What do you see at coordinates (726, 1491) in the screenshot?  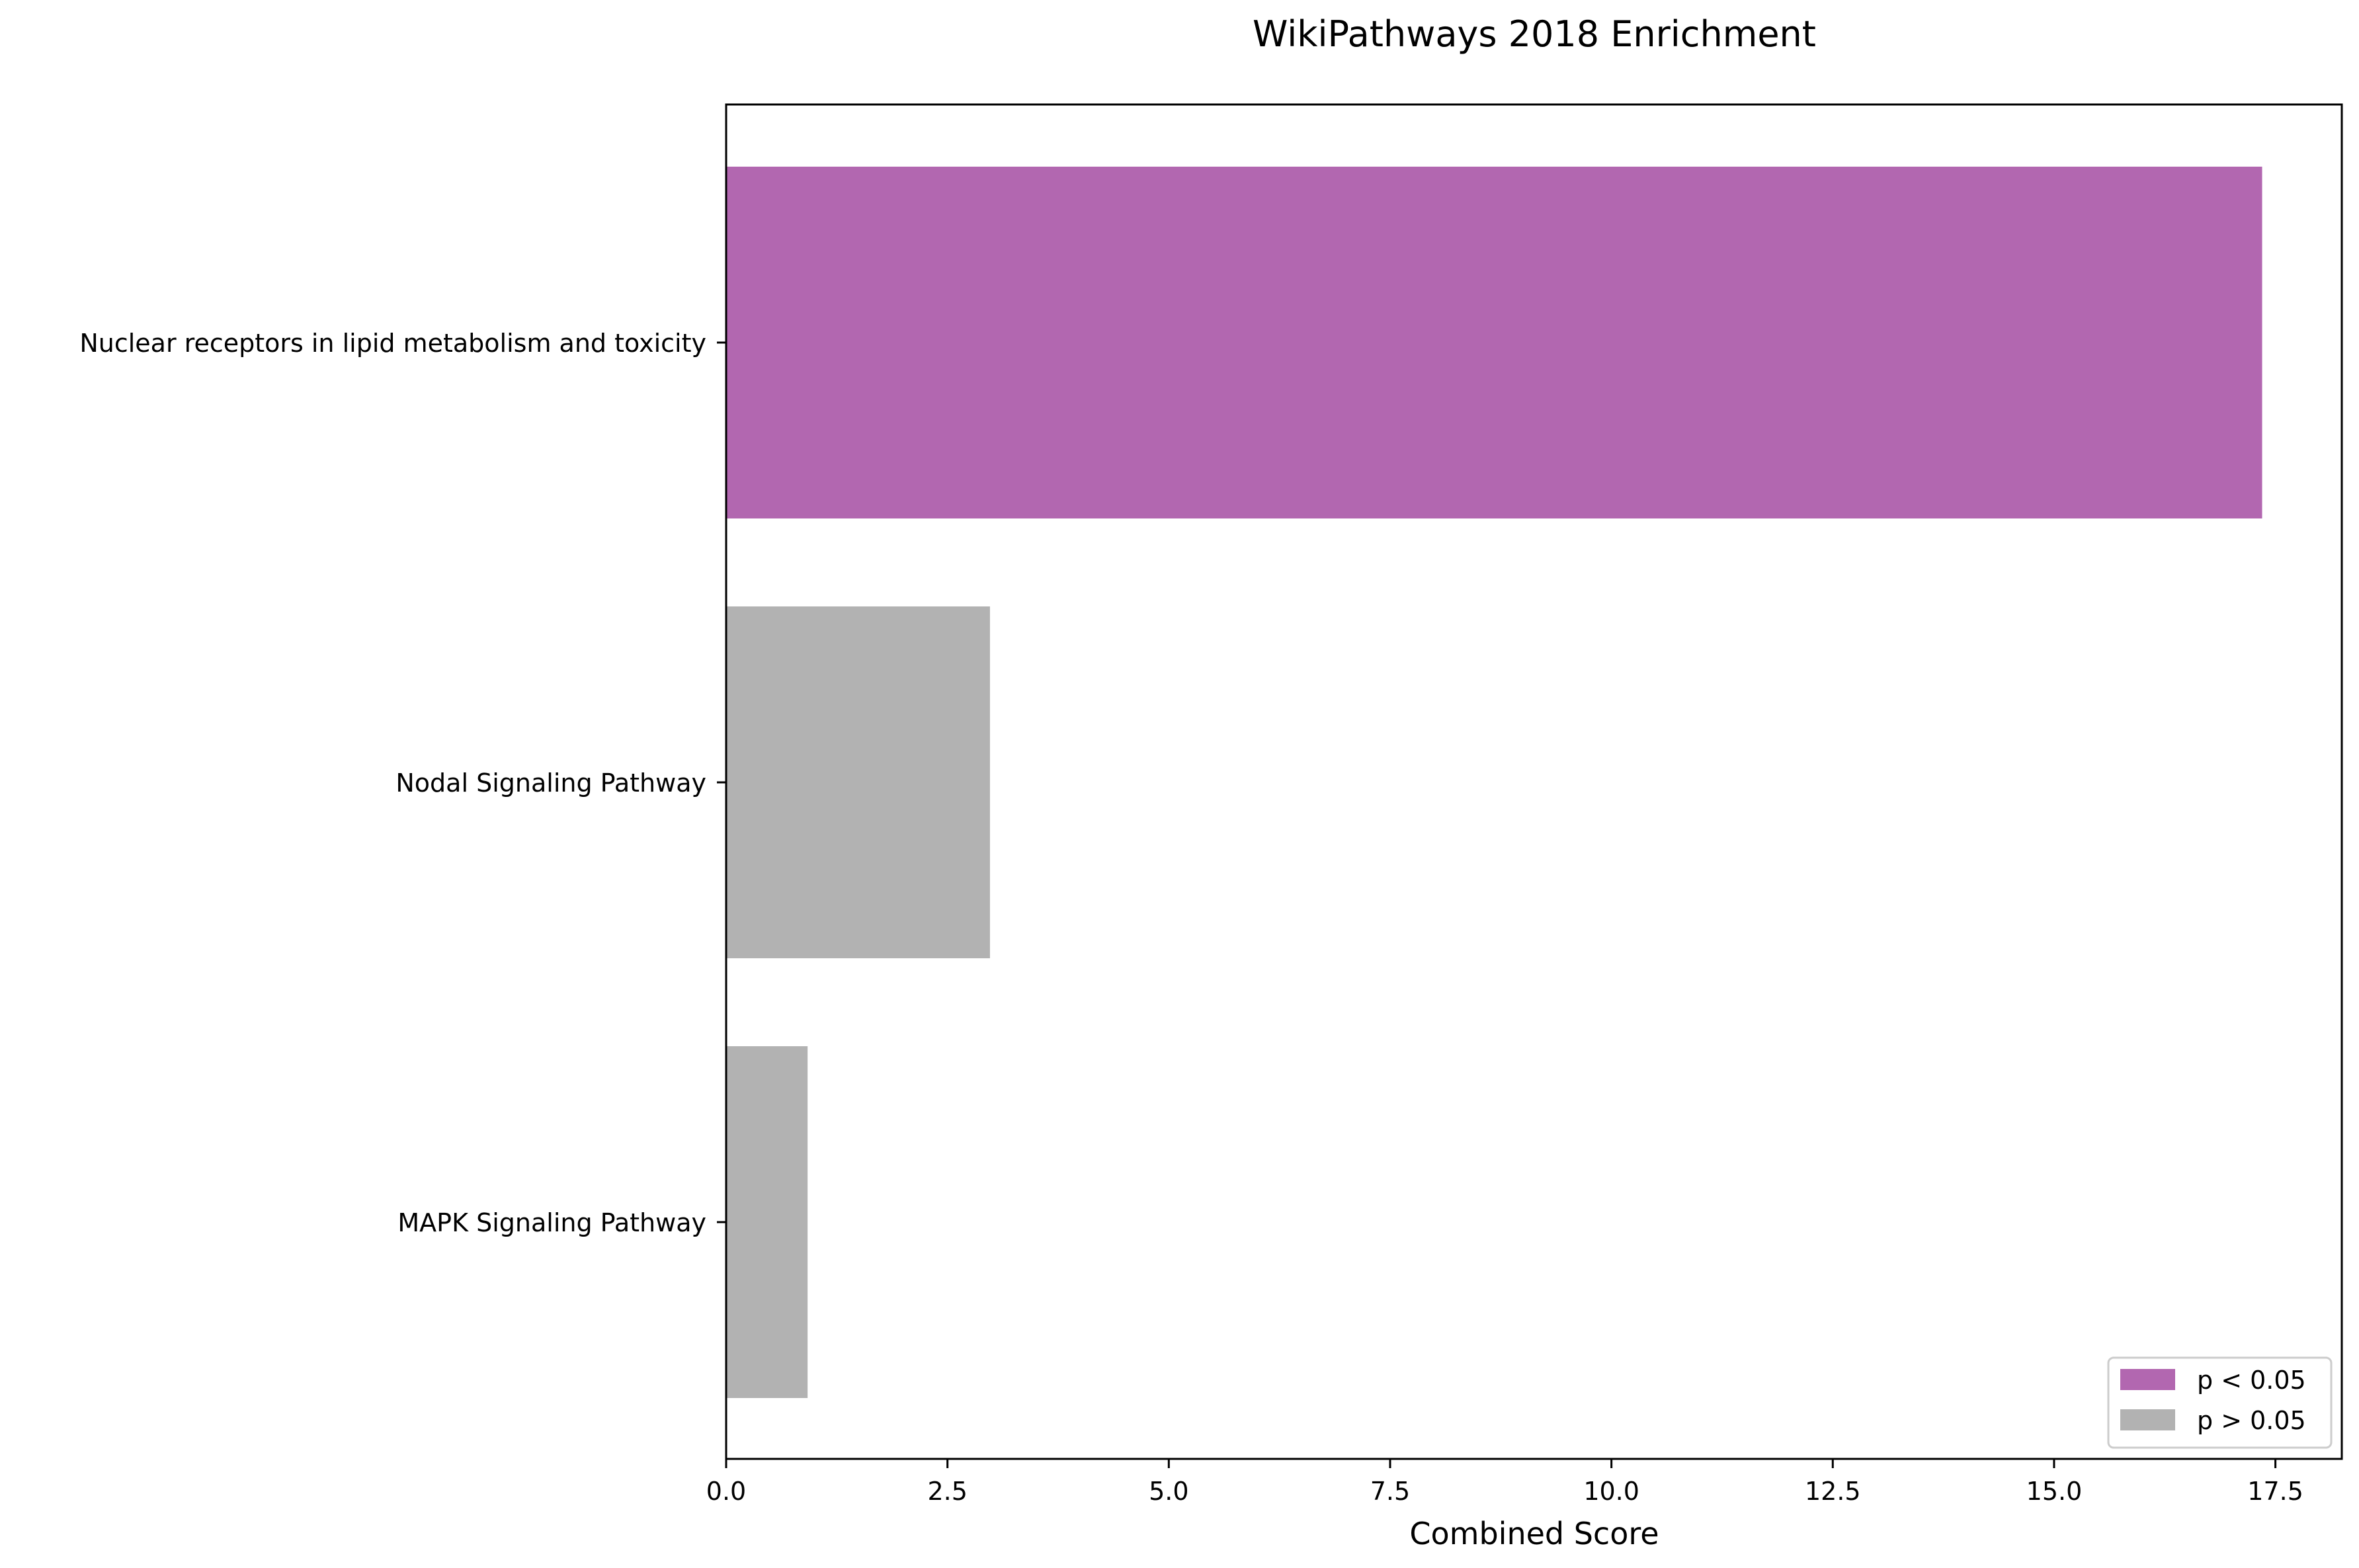 I see `x-tick-label-0: 0.0` at bounding box center [726, 1491].